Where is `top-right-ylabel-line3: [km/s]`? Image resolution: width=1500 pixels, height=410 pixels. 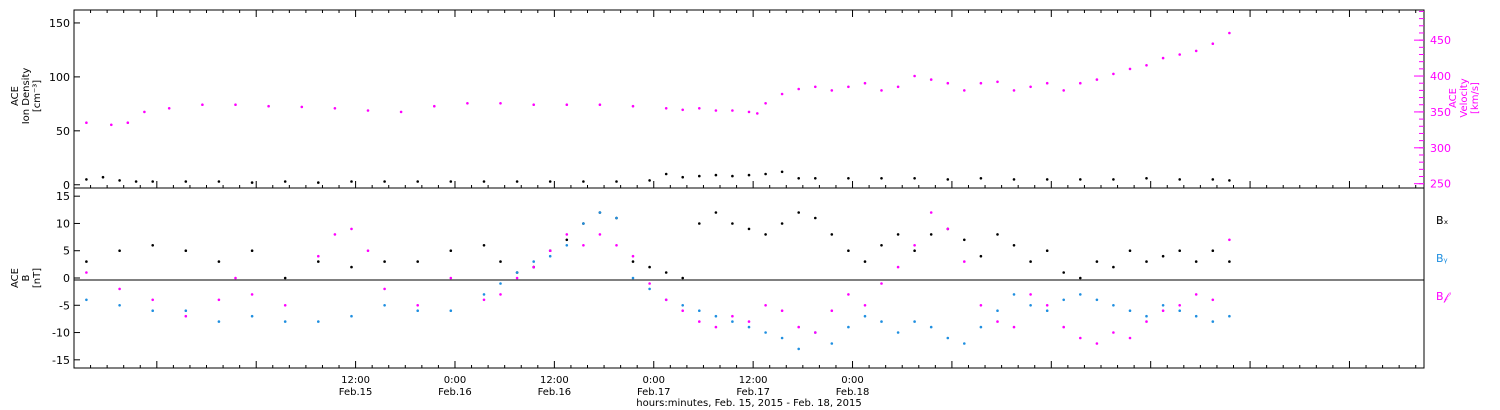
top-right-ylabel-line3: [km/s] is located at coordinates (1475, 98).